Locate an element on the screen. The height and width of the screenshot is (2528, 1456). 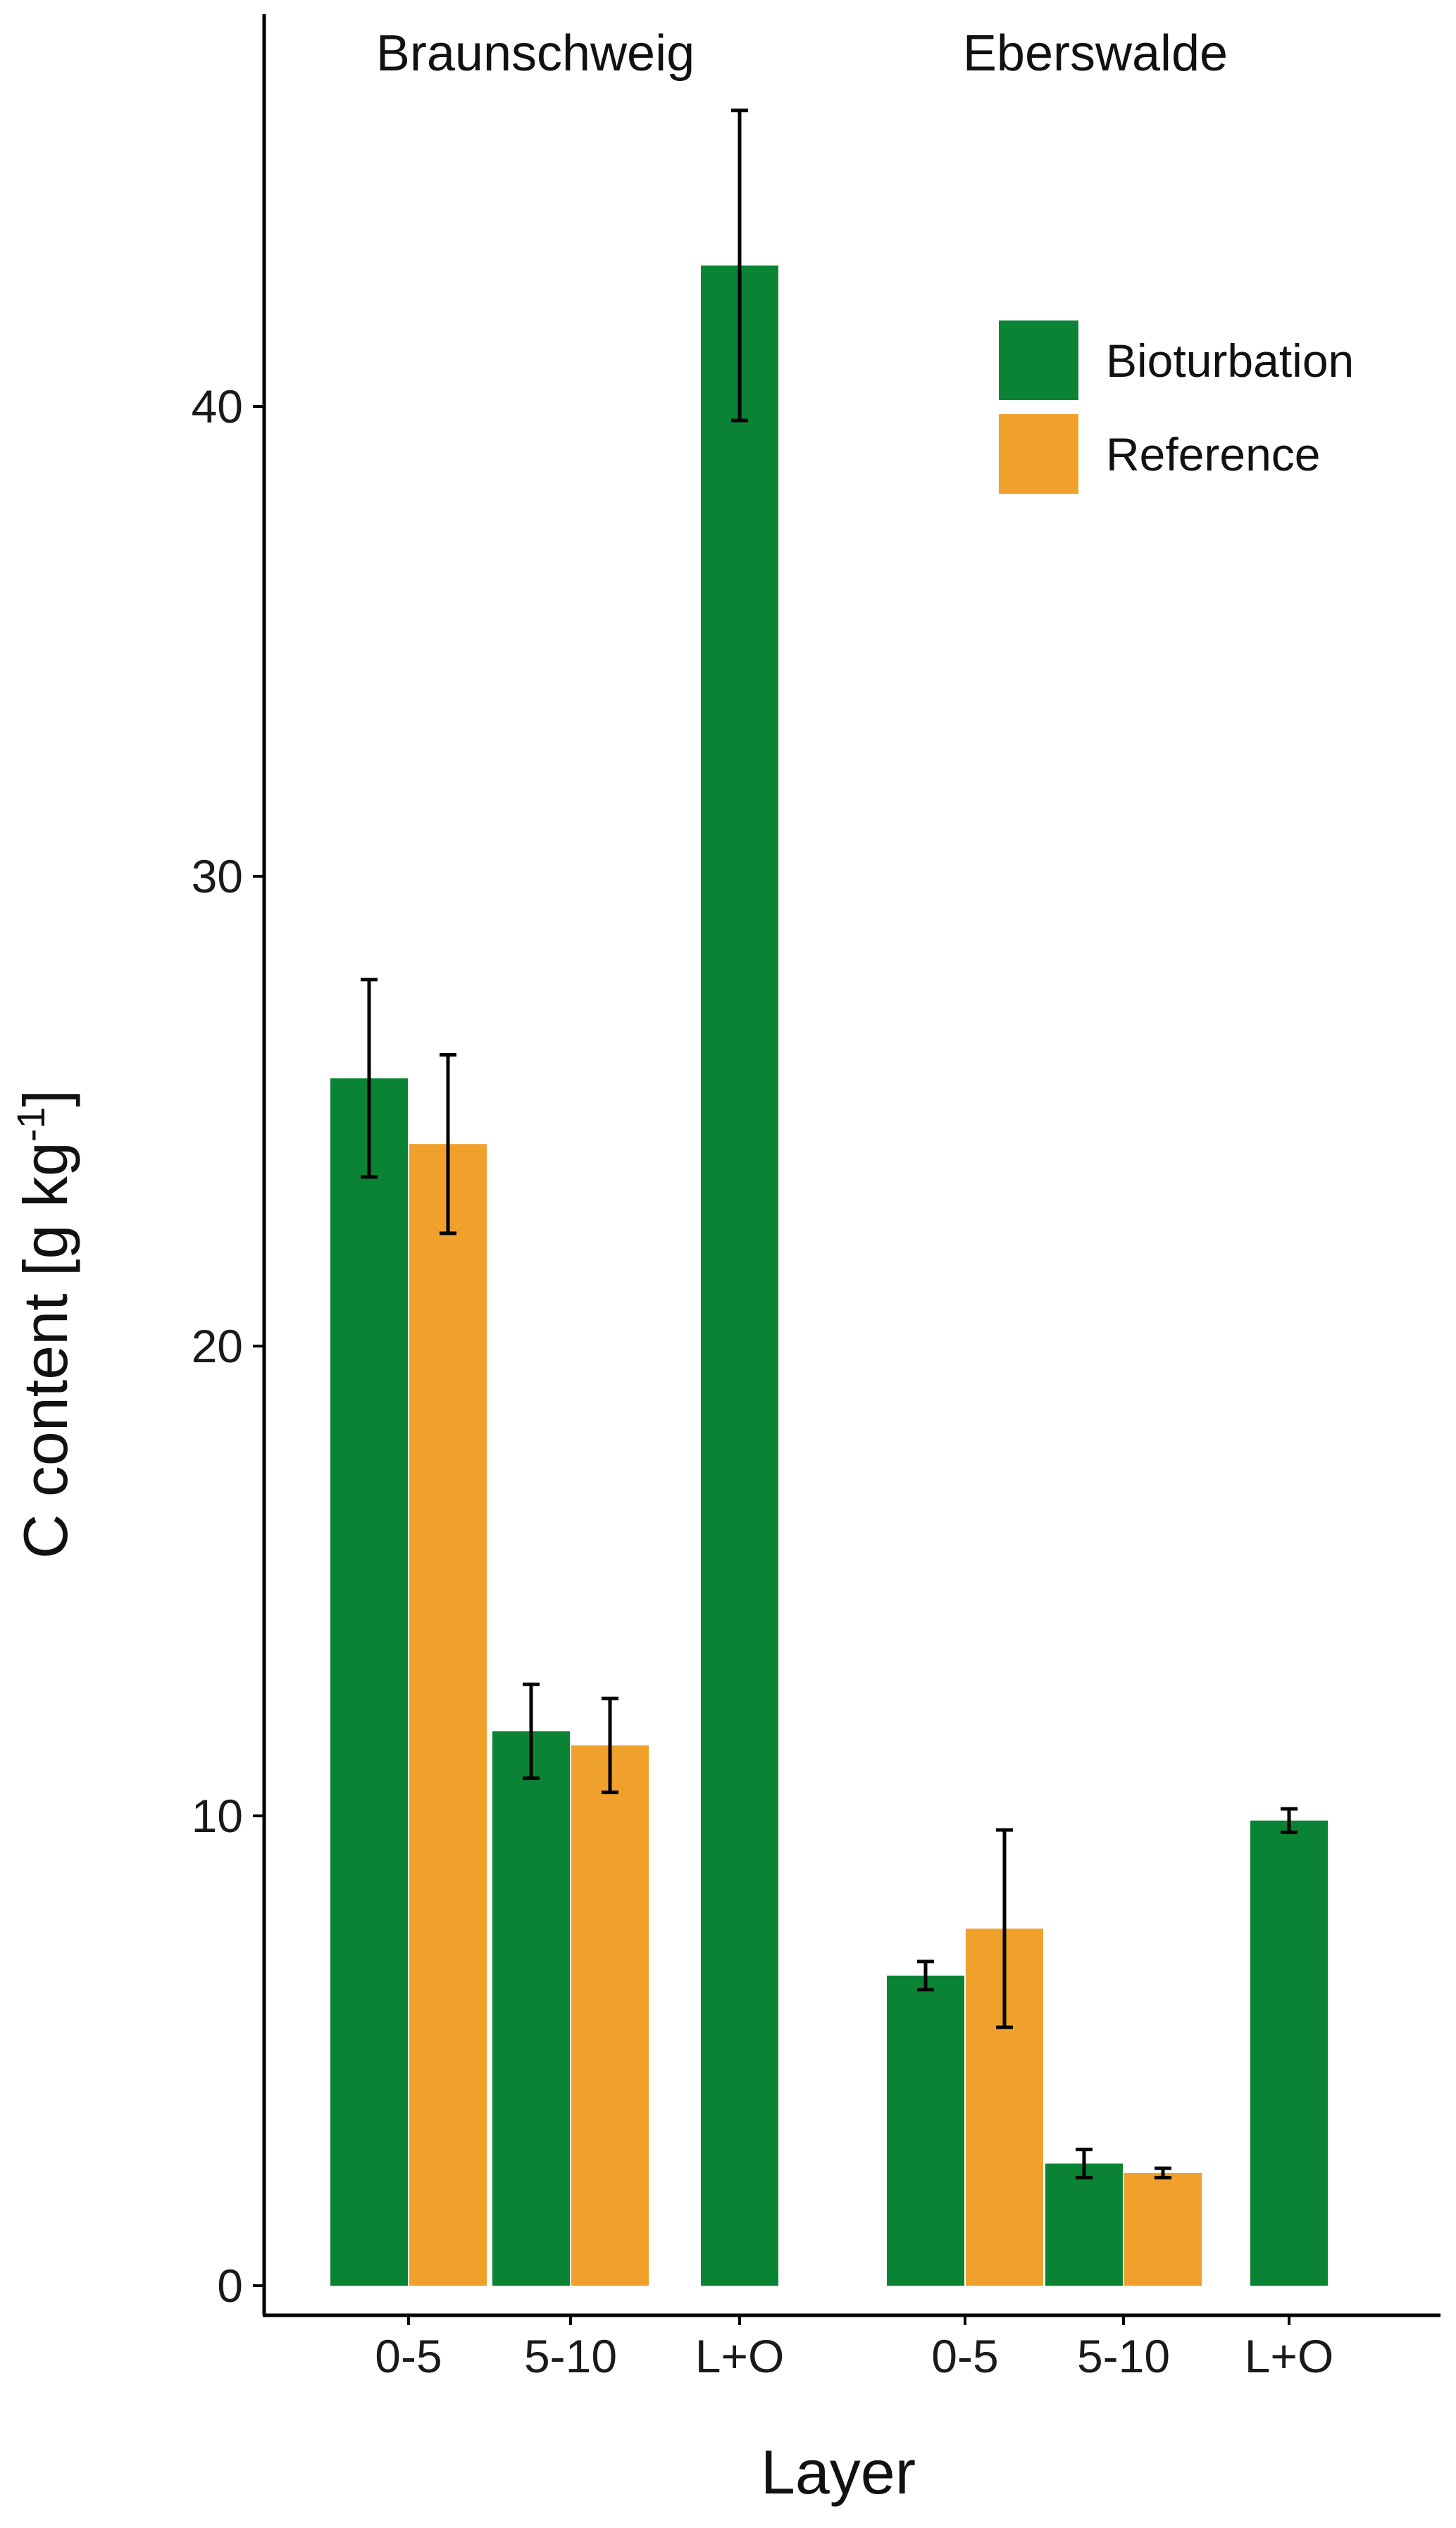
y-tick-label-10: 10 is located at coordinates (217, 1816).